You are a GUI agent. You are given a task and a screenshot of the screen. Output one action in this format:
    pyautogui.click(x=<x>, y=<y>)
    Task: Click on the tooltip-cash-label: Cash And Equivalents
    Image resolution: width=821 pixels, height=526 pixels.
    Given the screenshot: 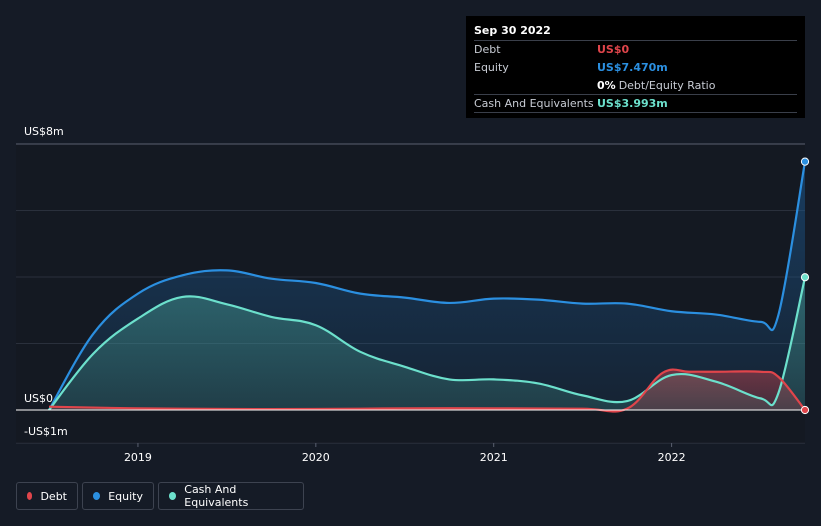 What is the action you would take?
    pyautogui.click(x=534, y=103)
    